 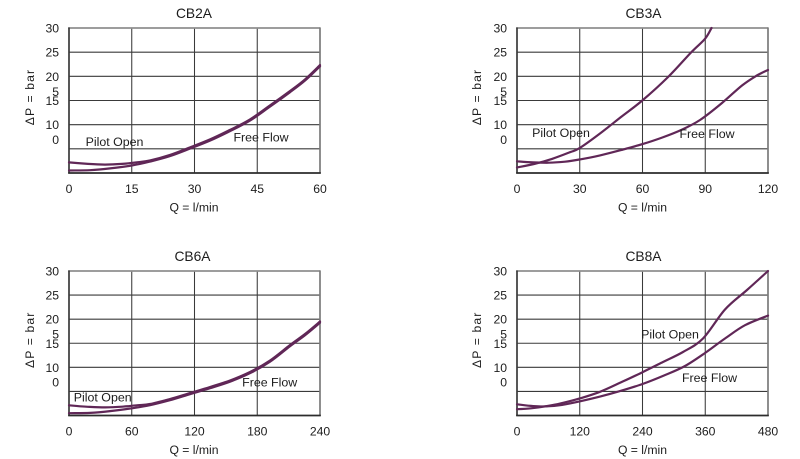 What do you see at coordinates (257, 432) in the screenshot?
I see `svg-text: 180` at bounding box center [257, 432].